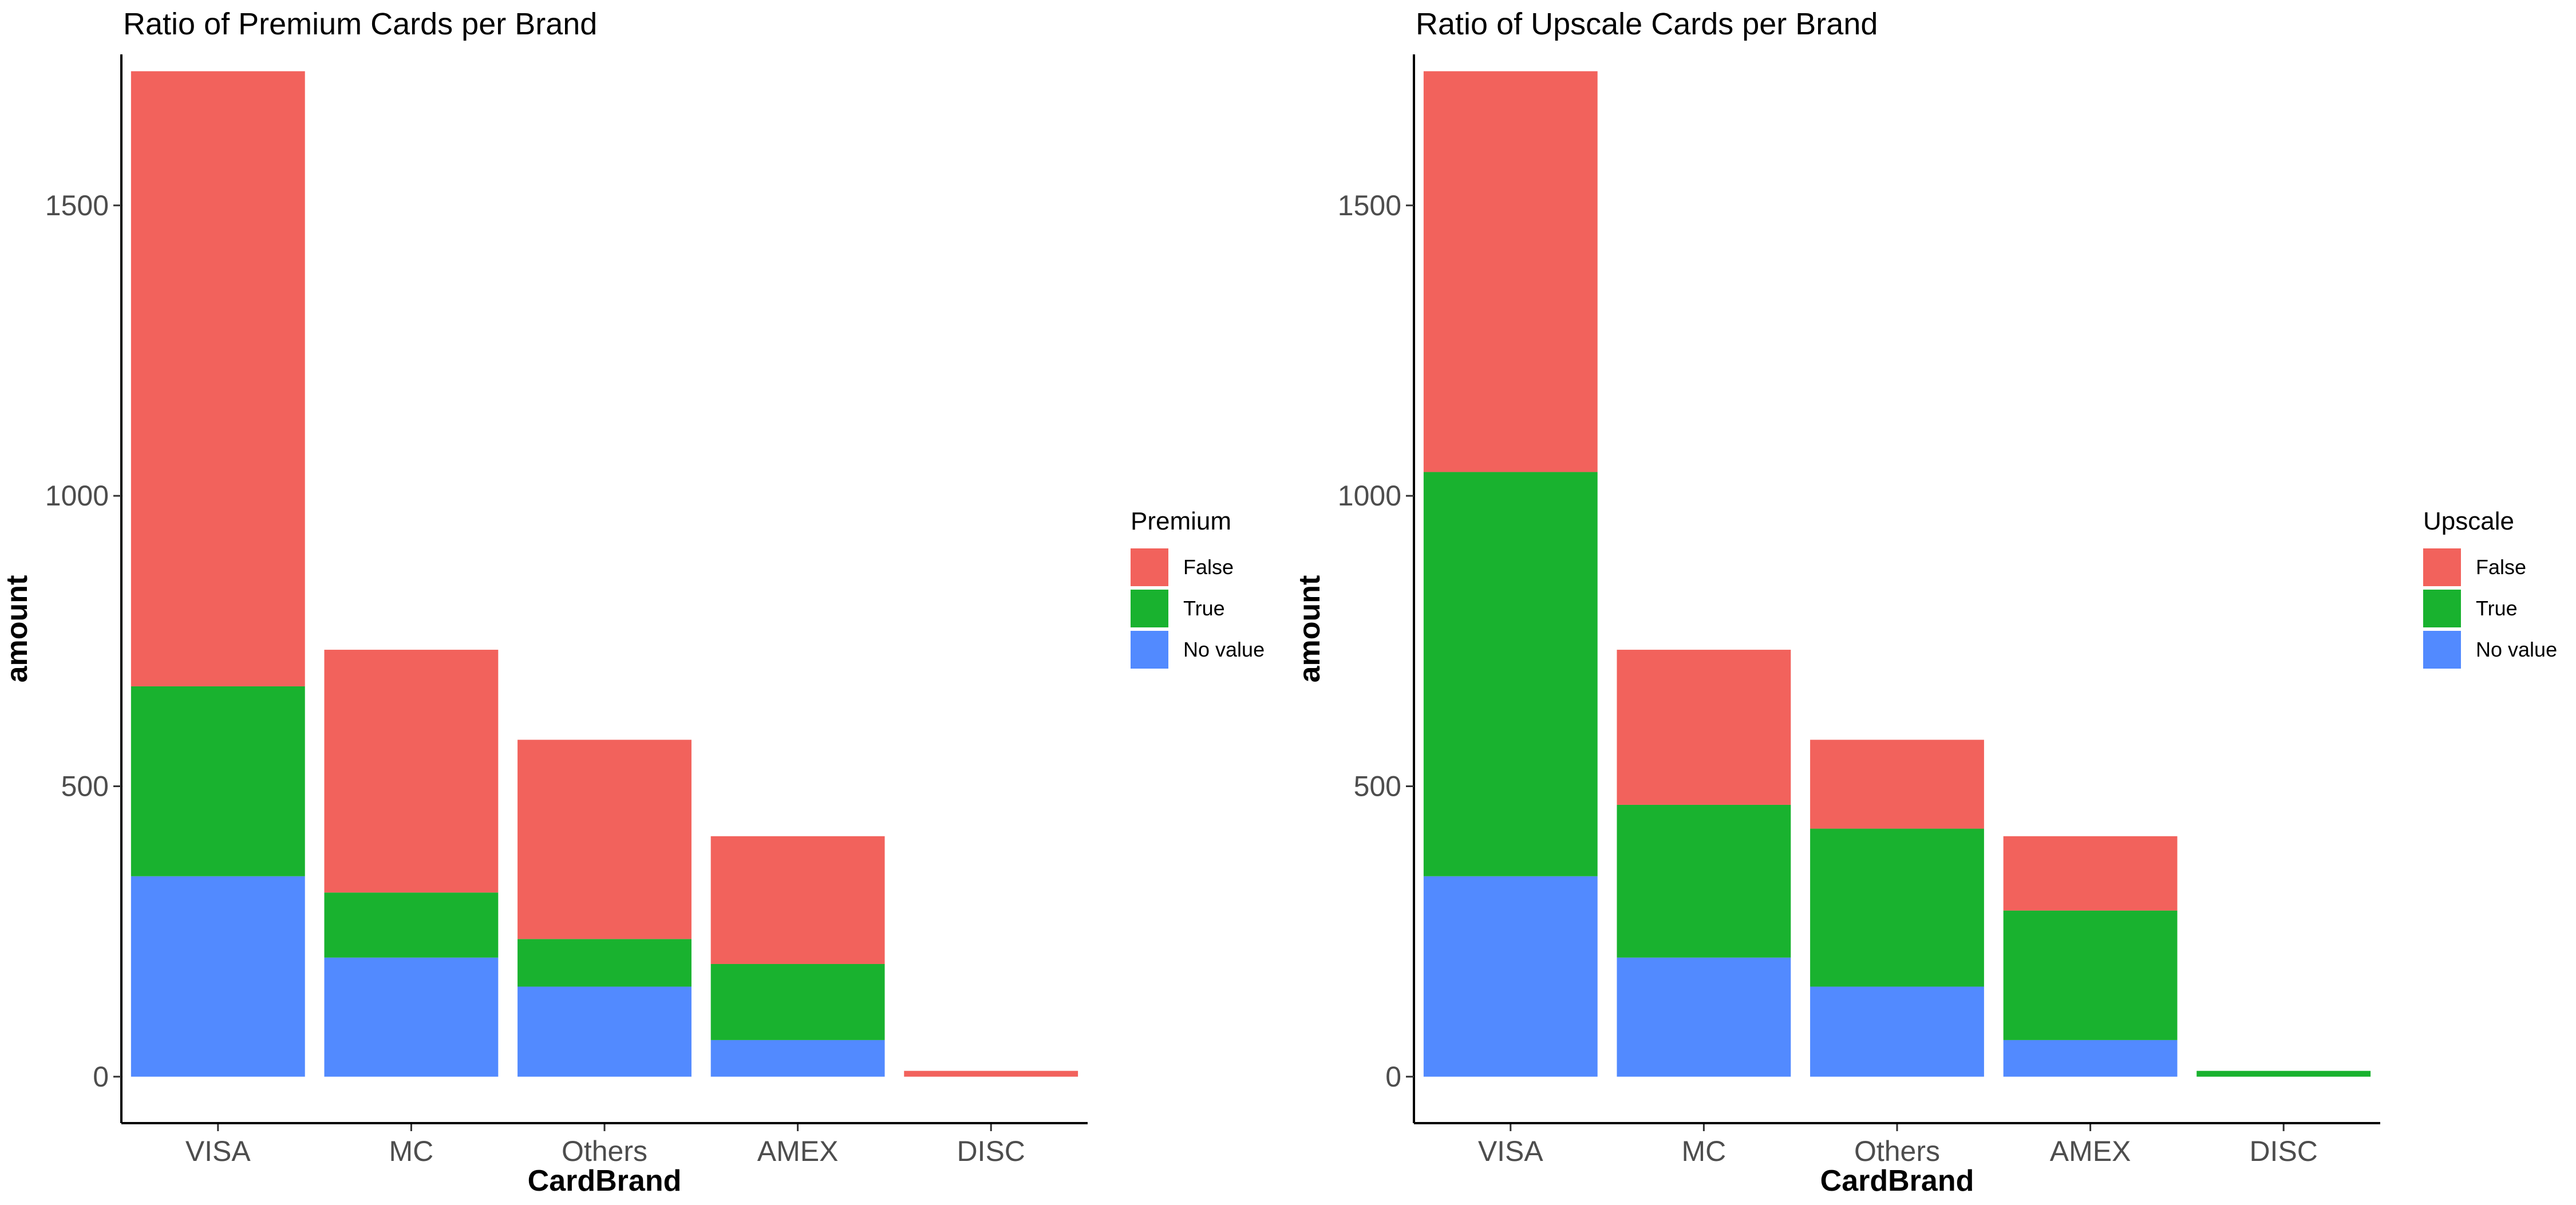 This screenshot has width=2576, height=1205. Describe the element at coordinates (1198, 588) in the screenshot. I see `legend: Premium False True No value` at that location.